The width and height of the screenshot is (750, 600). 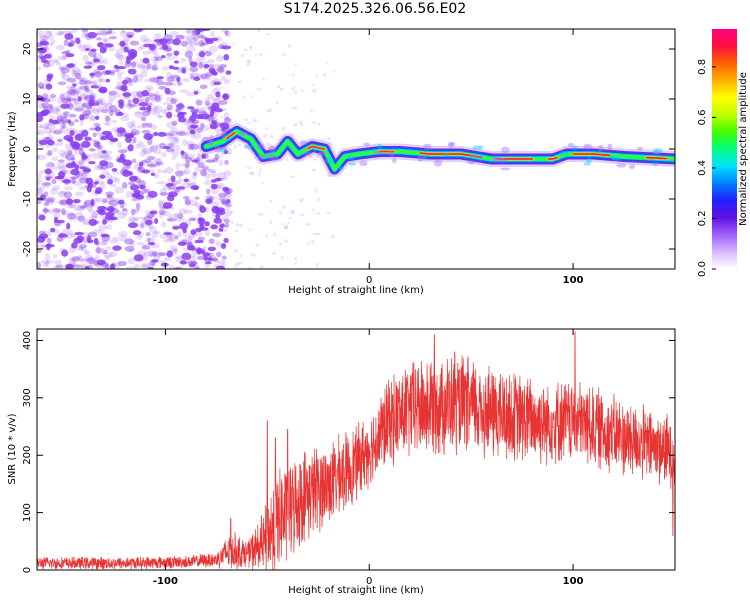 What do you see at coordinates (27, 99) in the screenshot?
I see `y-tick-label: 10` at bounding box center [27, 99].